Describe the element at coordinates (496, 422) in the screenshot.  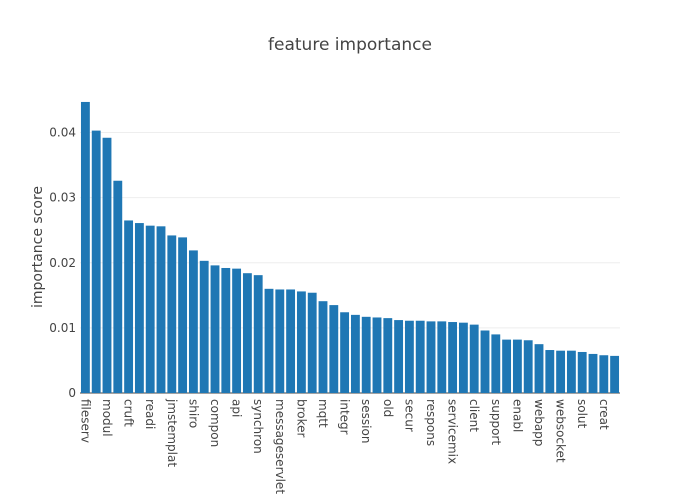
I see `x-tick-label: support` at that location.